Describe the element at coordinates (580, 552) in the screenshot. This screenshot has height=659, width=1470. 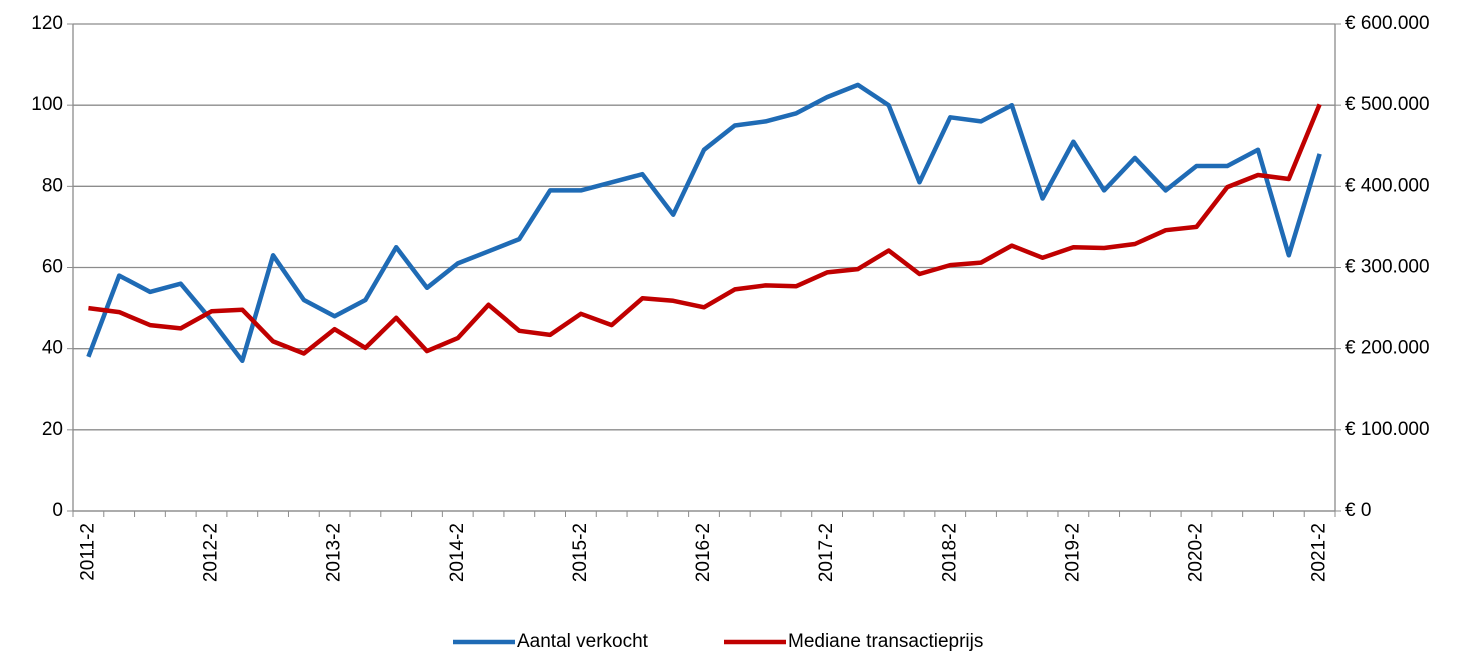
I see `x-tick-label: 2015-2` at that location.